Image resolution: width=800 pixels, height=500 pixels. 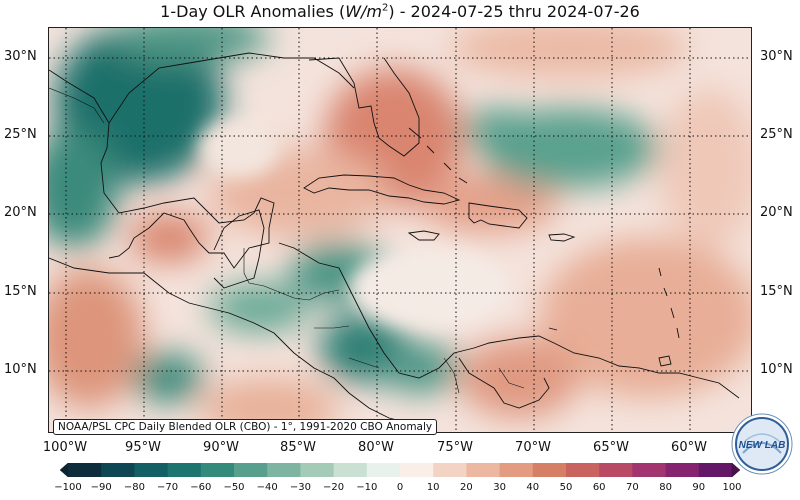 What do you see at coordinates (239, 148) in the screenshot?
I see `anomaly-gulf-light` at bounding box center [239, 148].